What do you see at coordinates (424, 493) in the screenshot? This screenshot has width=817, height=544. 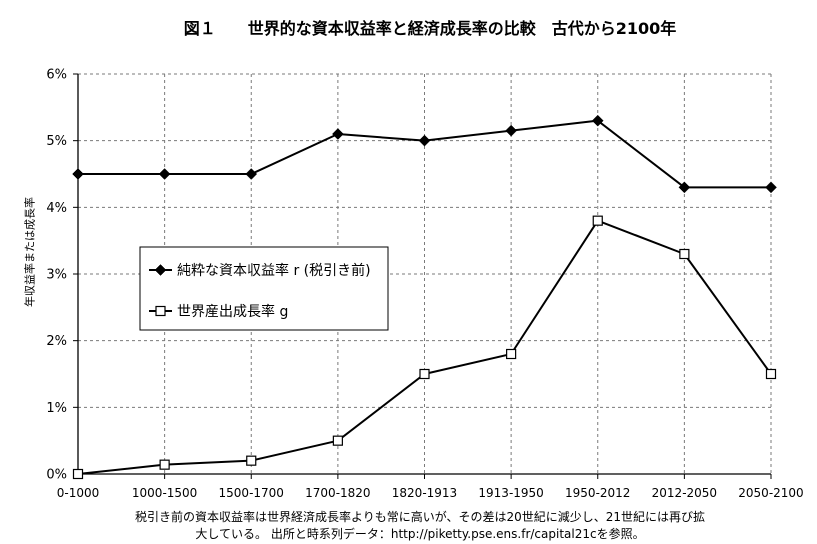 I see `x-tick-label: 1820-1913` at bounding box center [424, 493].